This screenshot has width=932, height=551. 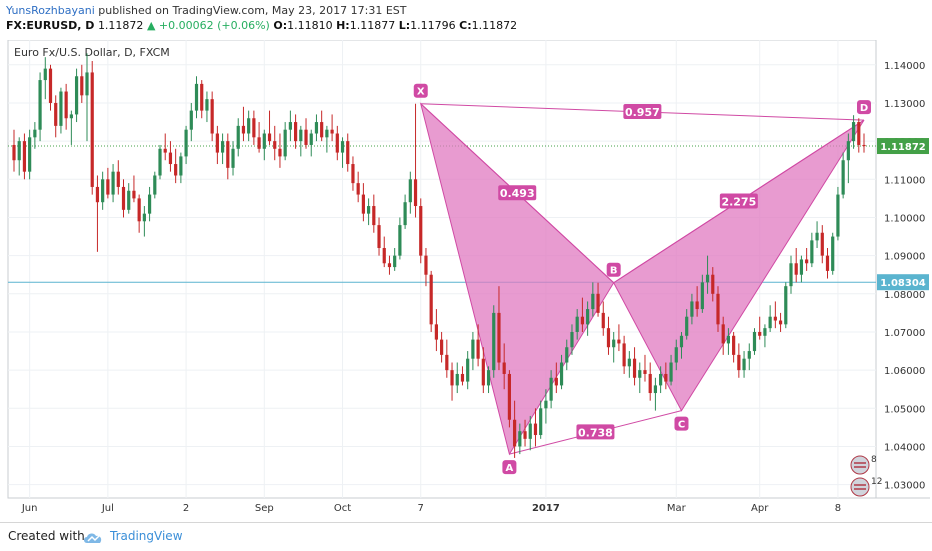 I want to click on open-value: 1.11810, so click(x=310, y=25).